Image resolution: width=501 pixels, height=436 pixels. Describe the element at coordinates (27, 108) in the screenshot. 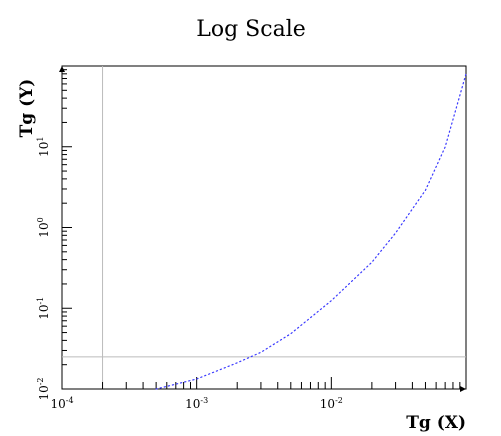

I see `y-axis-label: Tg (Y)` at that location.